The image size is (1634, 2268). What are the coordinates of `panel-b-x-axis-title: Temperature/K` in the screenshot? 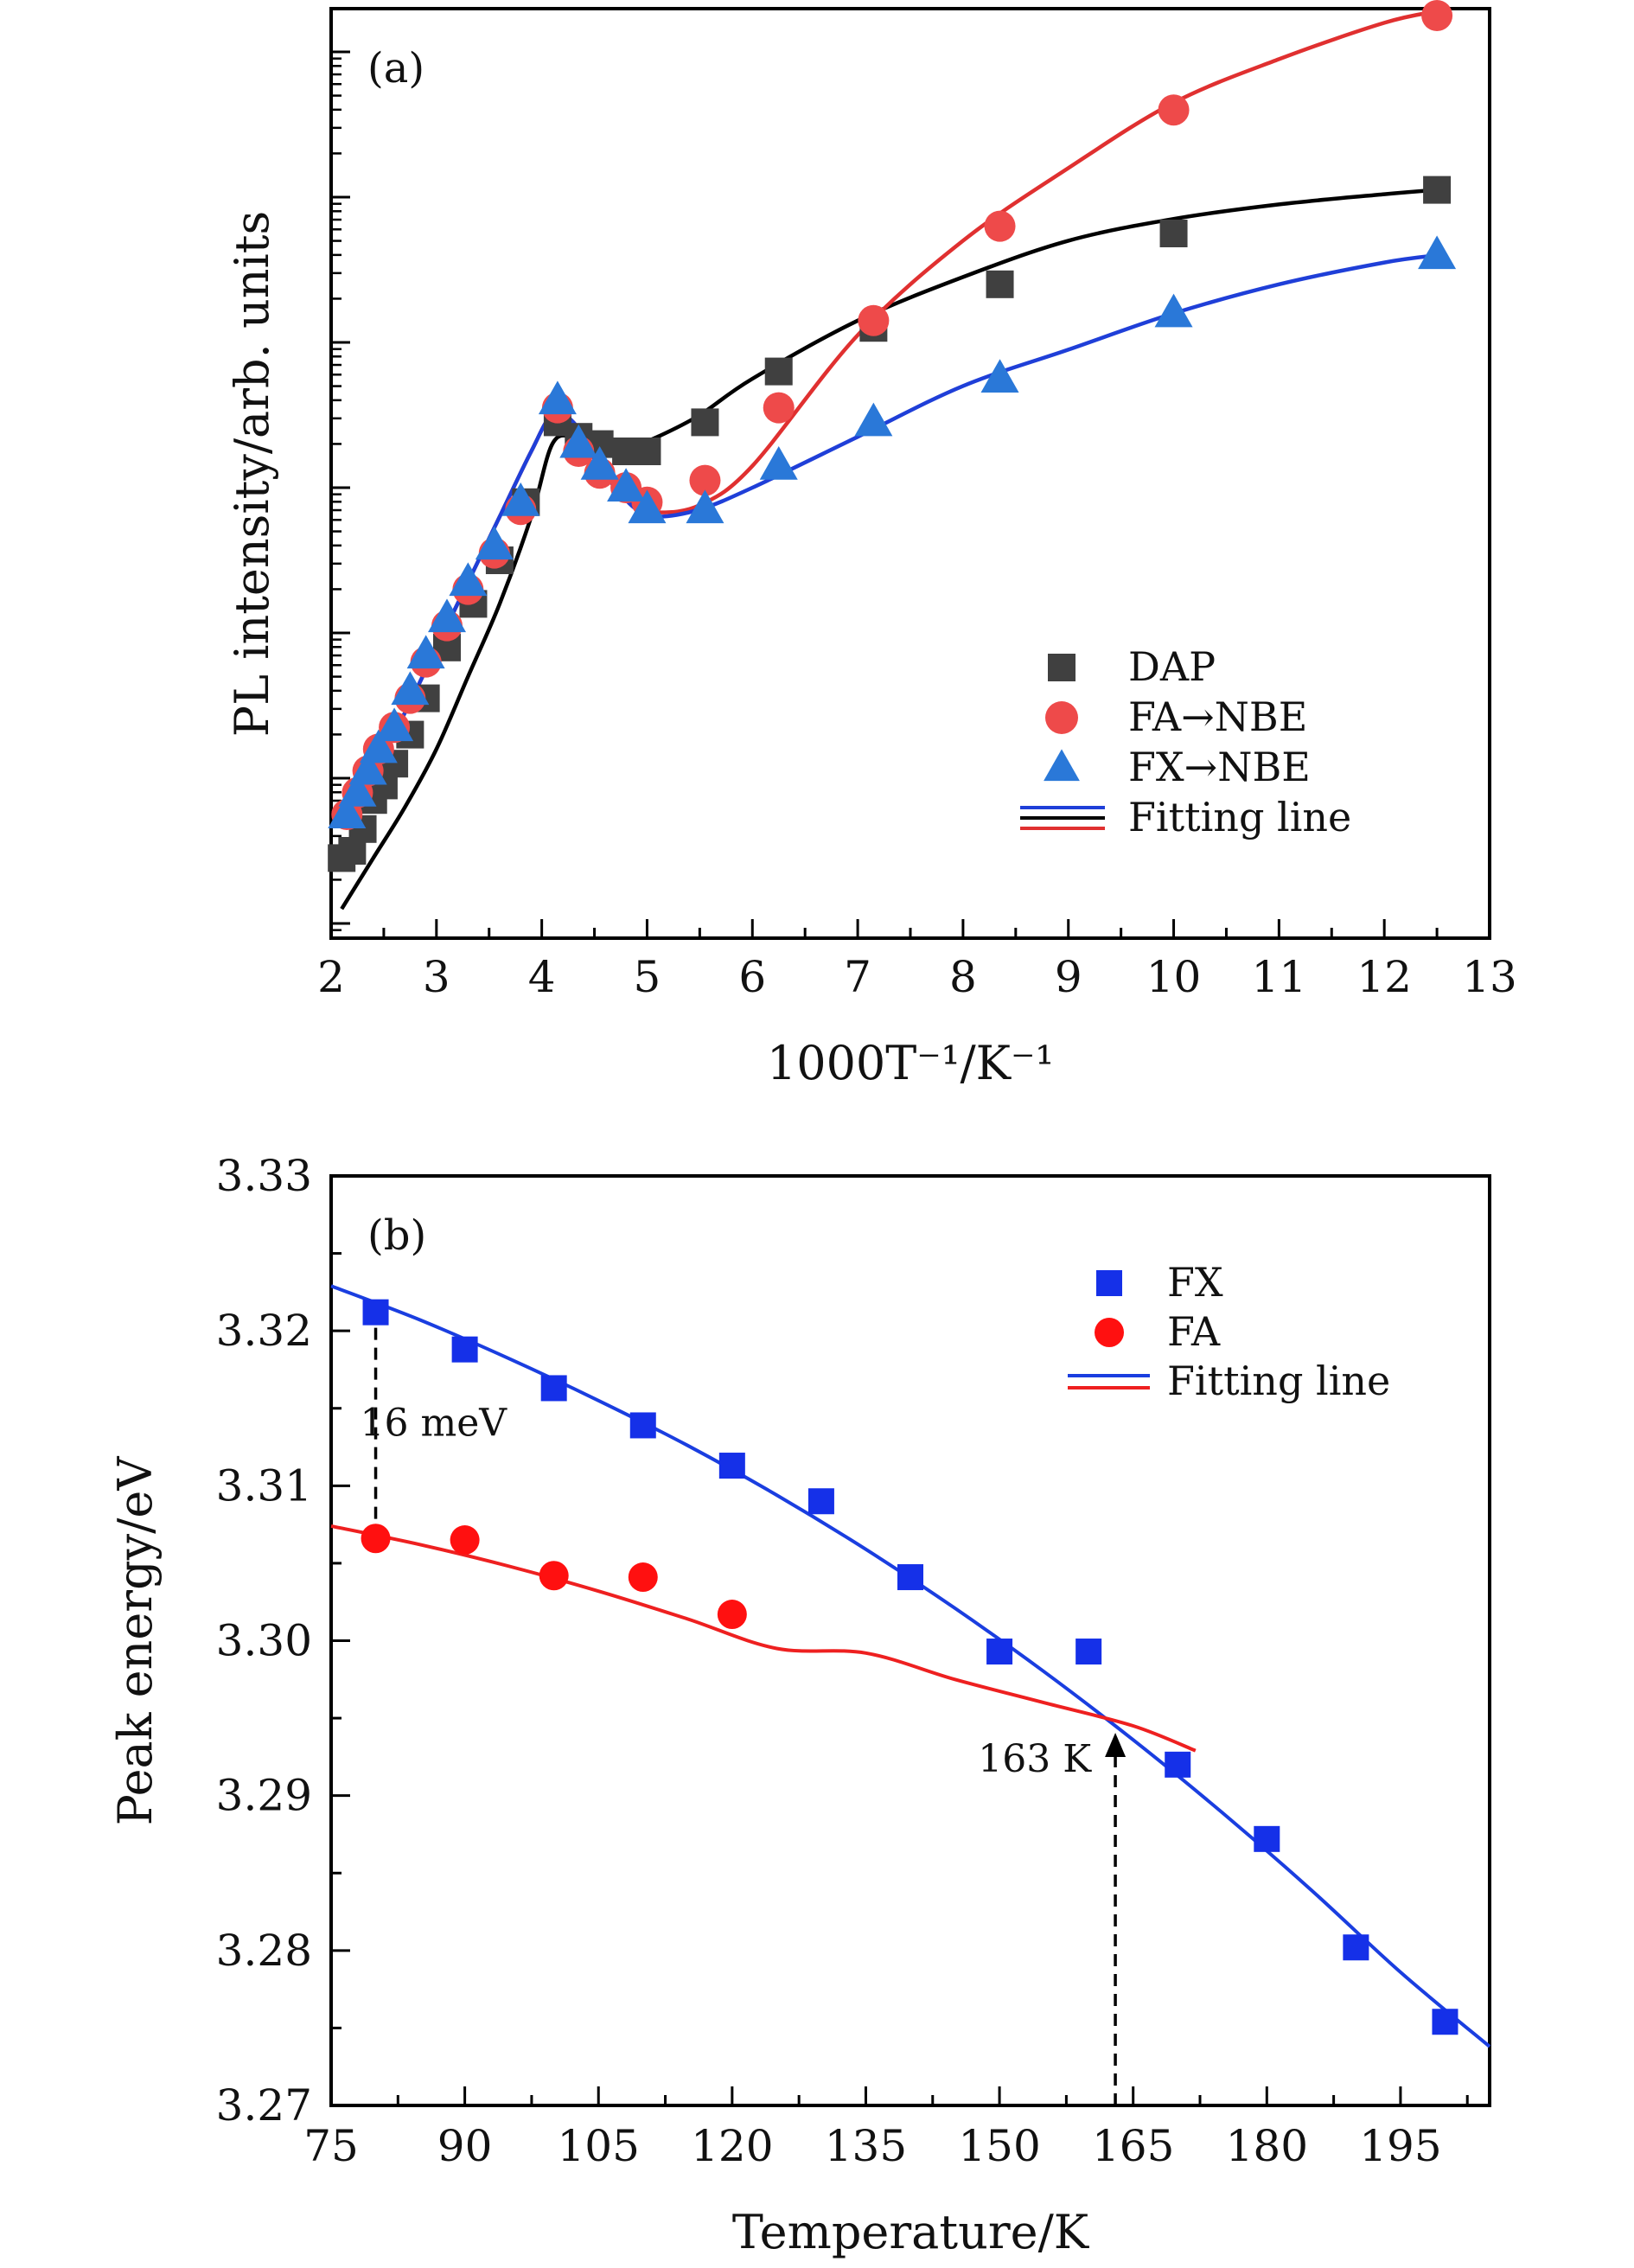 It's located at (911, 2232).